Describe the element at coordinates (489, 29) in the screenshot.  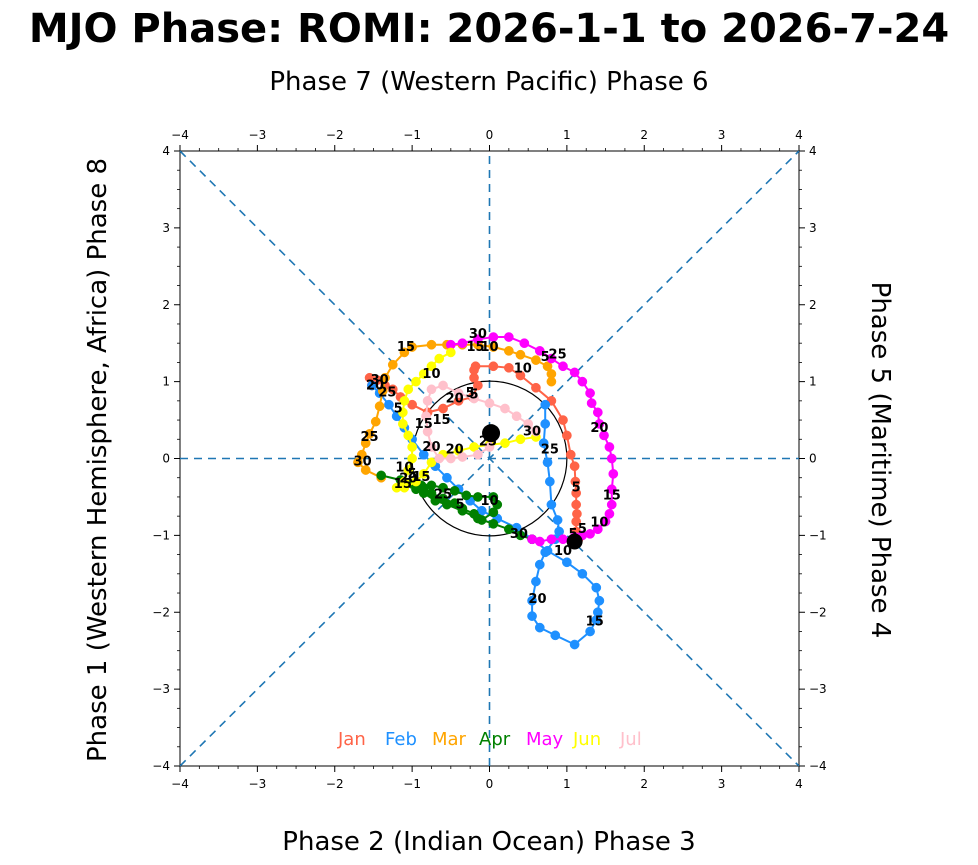
I see `chart-title: MJO Phase: ROMI: 2026-1-1 to 2026-7-24` at that location.